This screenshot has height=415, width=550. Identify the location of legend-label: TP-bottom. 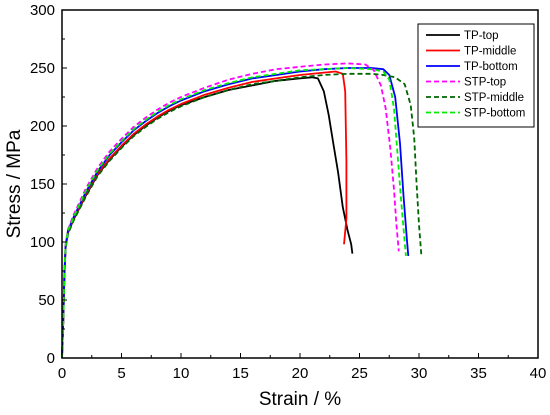
(491, 67).